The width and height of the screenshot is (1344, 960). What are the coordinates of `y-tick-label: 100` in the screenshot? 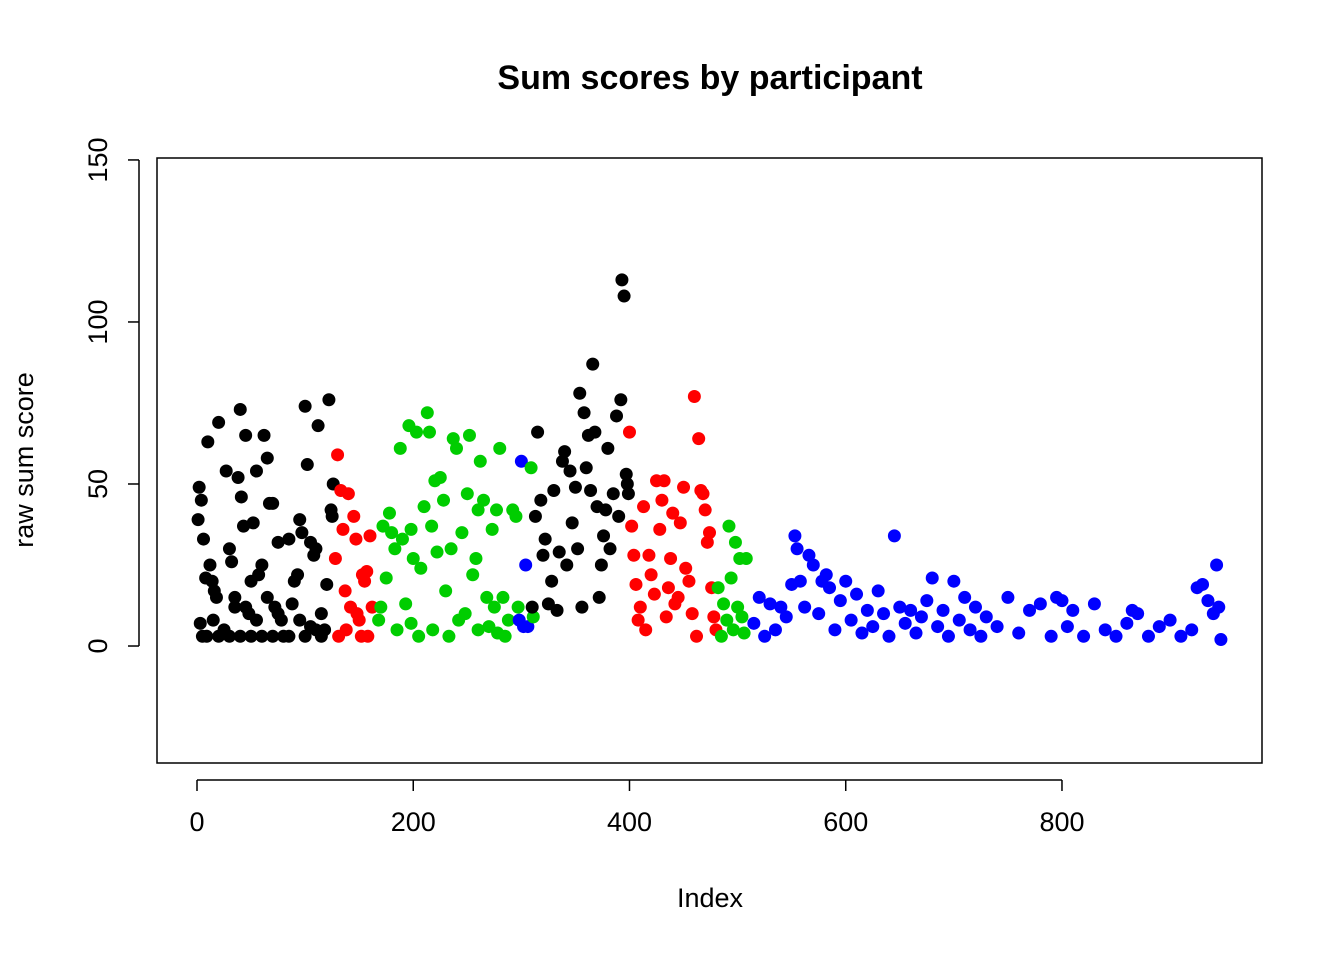 It's located at (98, 321).